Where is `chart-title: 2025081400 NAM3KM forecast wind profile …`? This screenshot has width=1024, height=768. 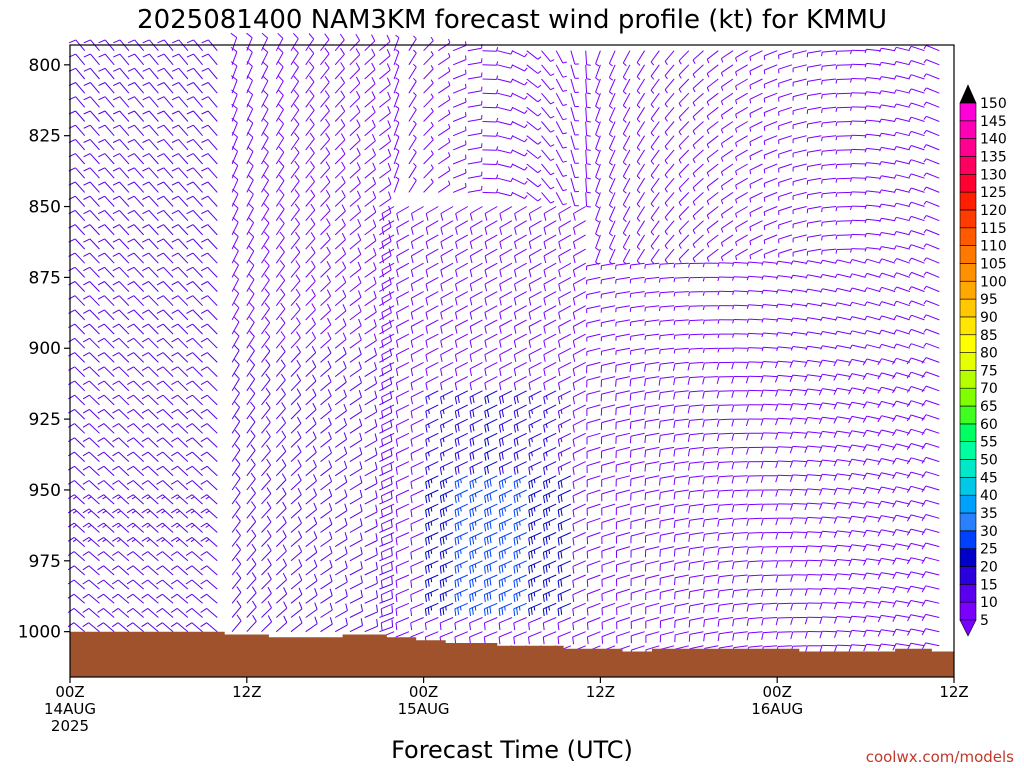
chart-title: 2025081400 NAM3KM forecast wind profile … is located at coordinates (512, 20).